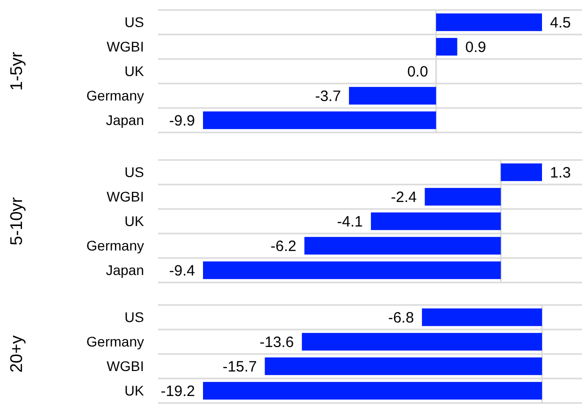 This screenshot has width=588, height=407. I want to click on data-label: -9.9, so click(182, 121).